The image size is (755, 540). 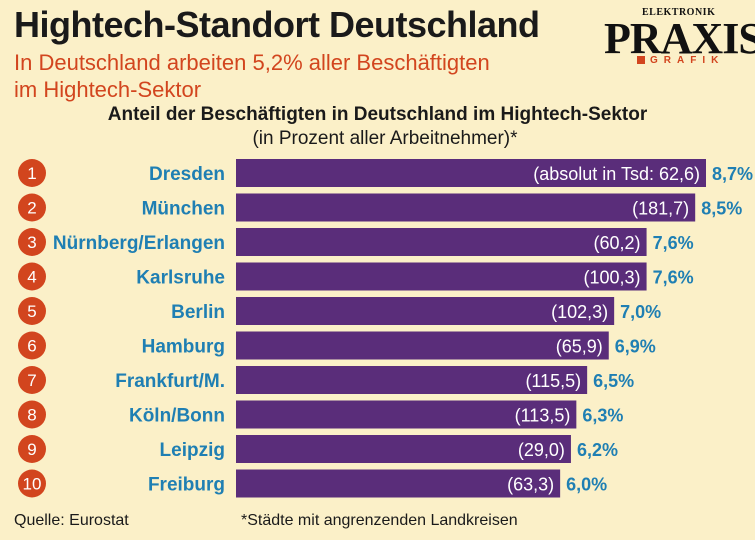 I want to click on bar-absolute-label: (102,3), so click(x=579, y=312).